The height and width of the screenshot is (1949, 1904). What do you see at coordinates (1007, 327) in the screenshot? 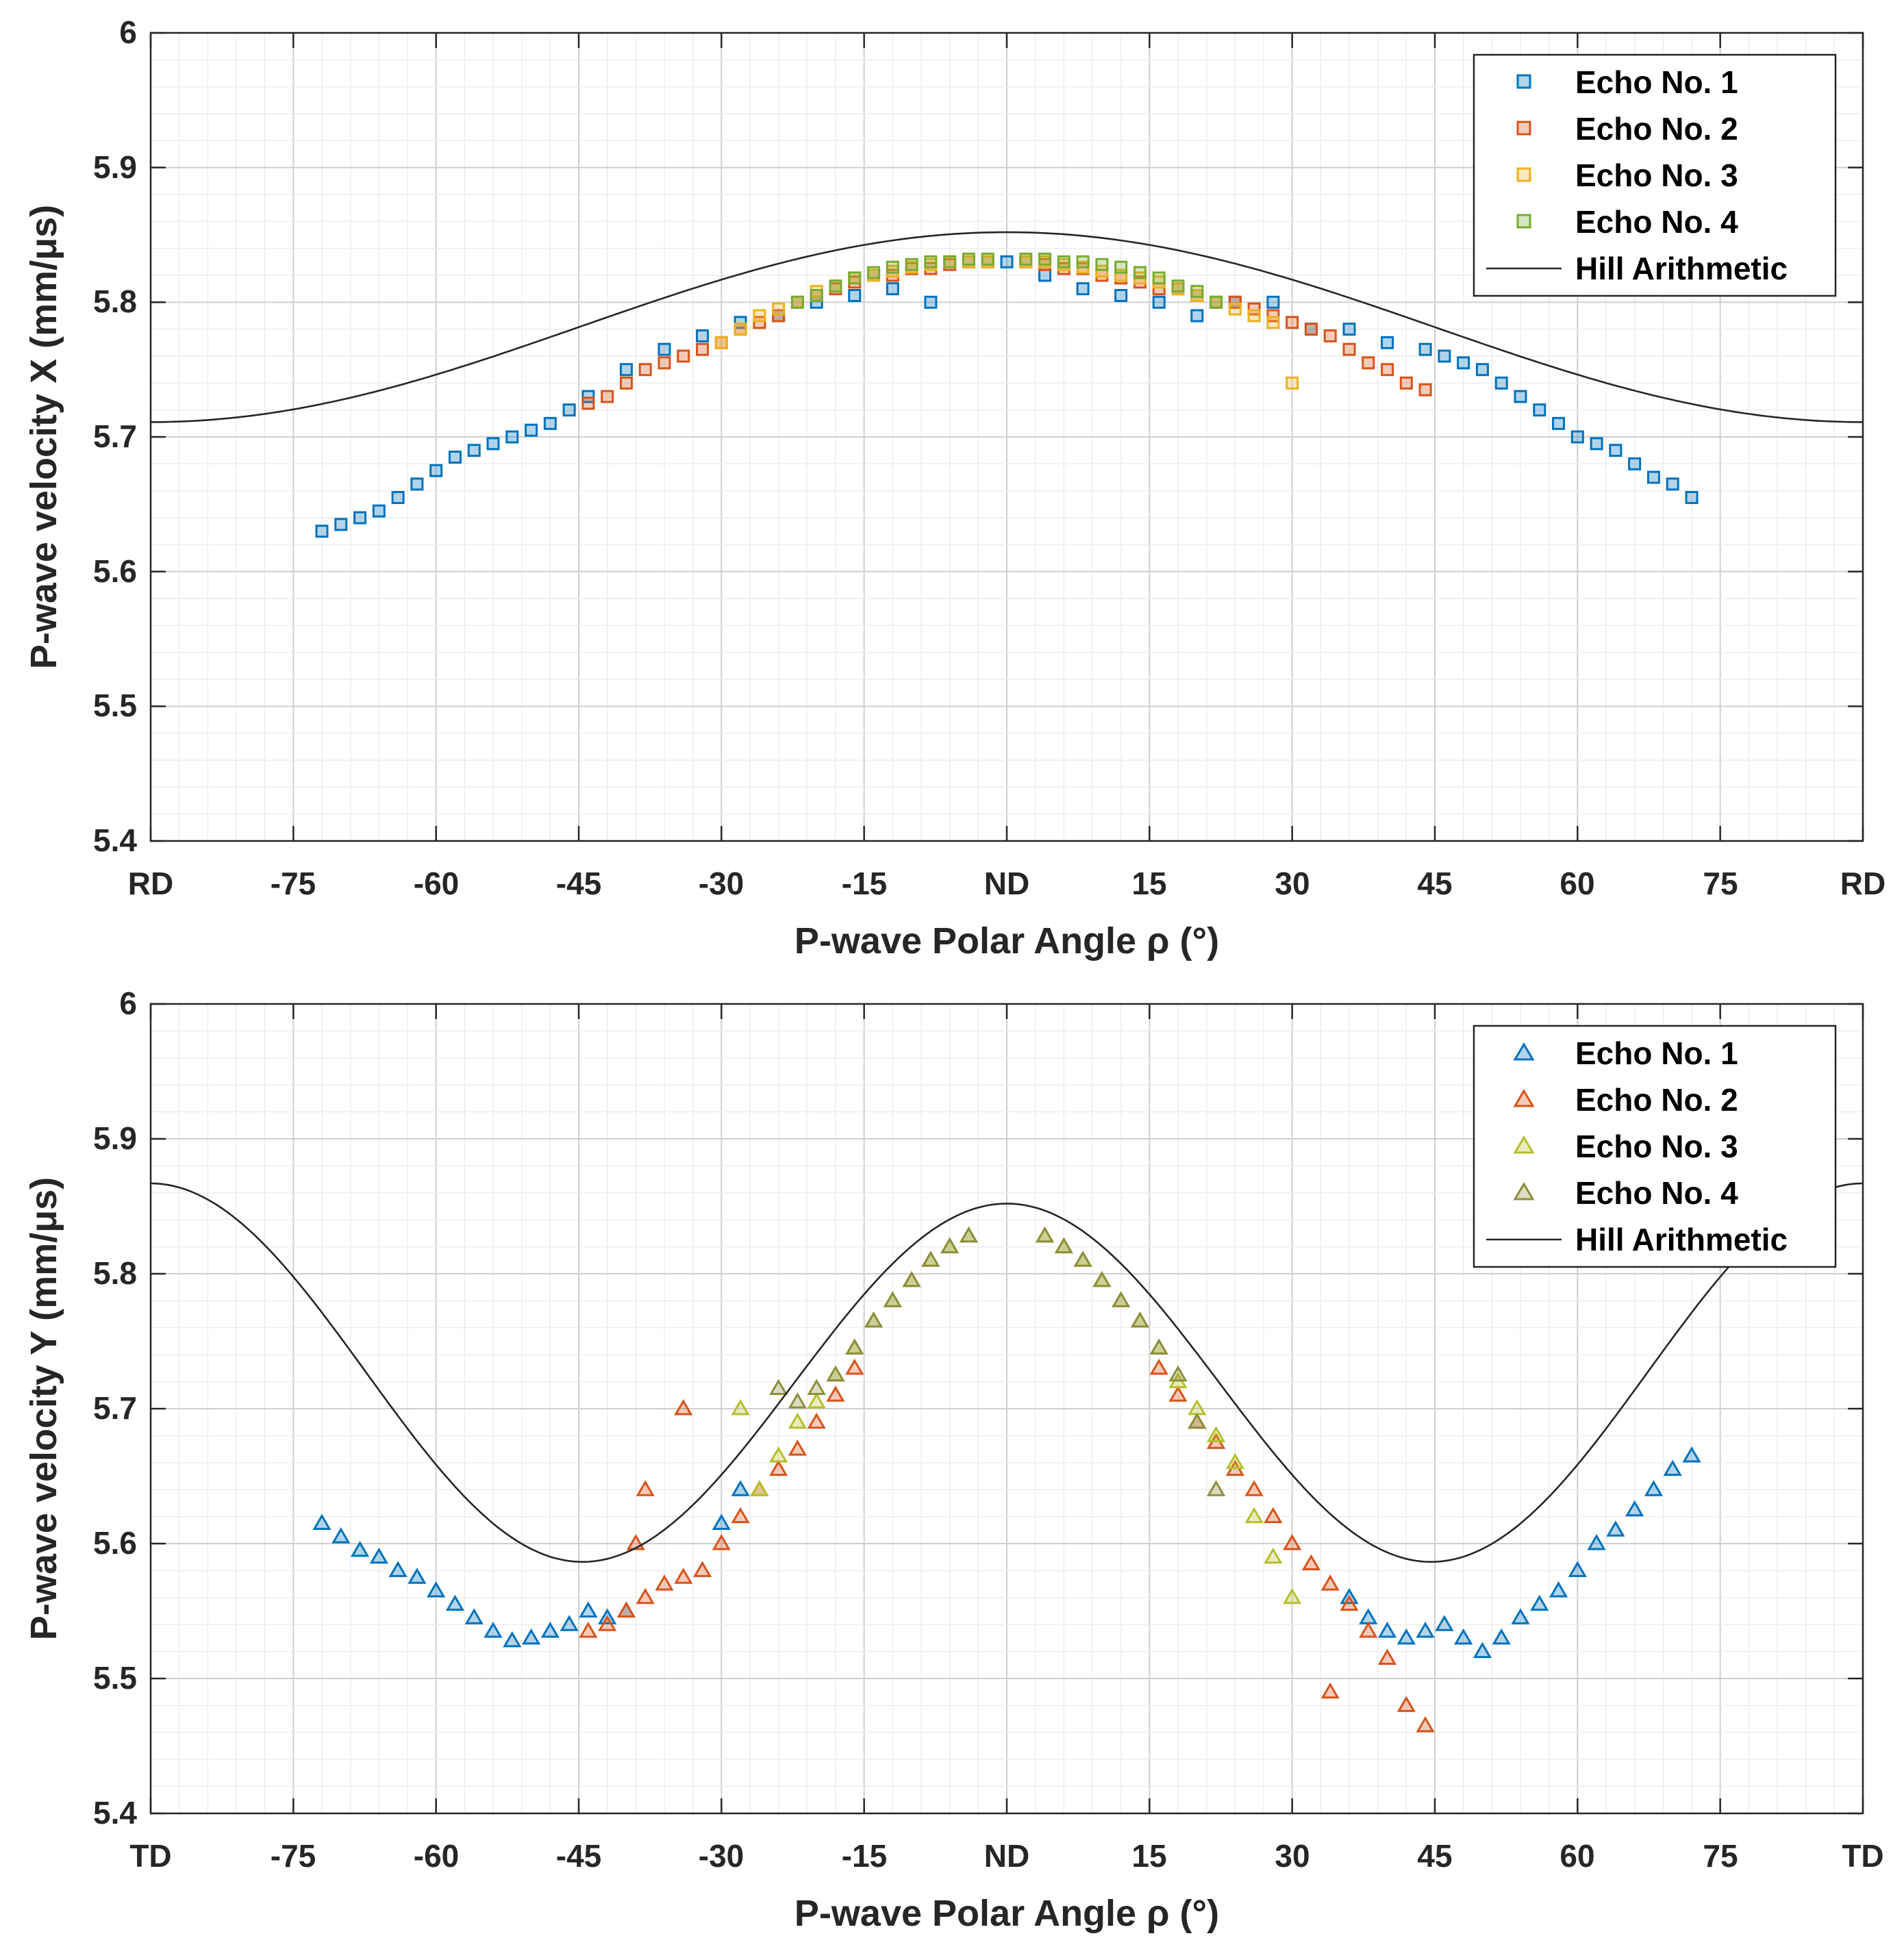
I see `hill-arithmetic-curve-top` at bounding box center [1007, 327].